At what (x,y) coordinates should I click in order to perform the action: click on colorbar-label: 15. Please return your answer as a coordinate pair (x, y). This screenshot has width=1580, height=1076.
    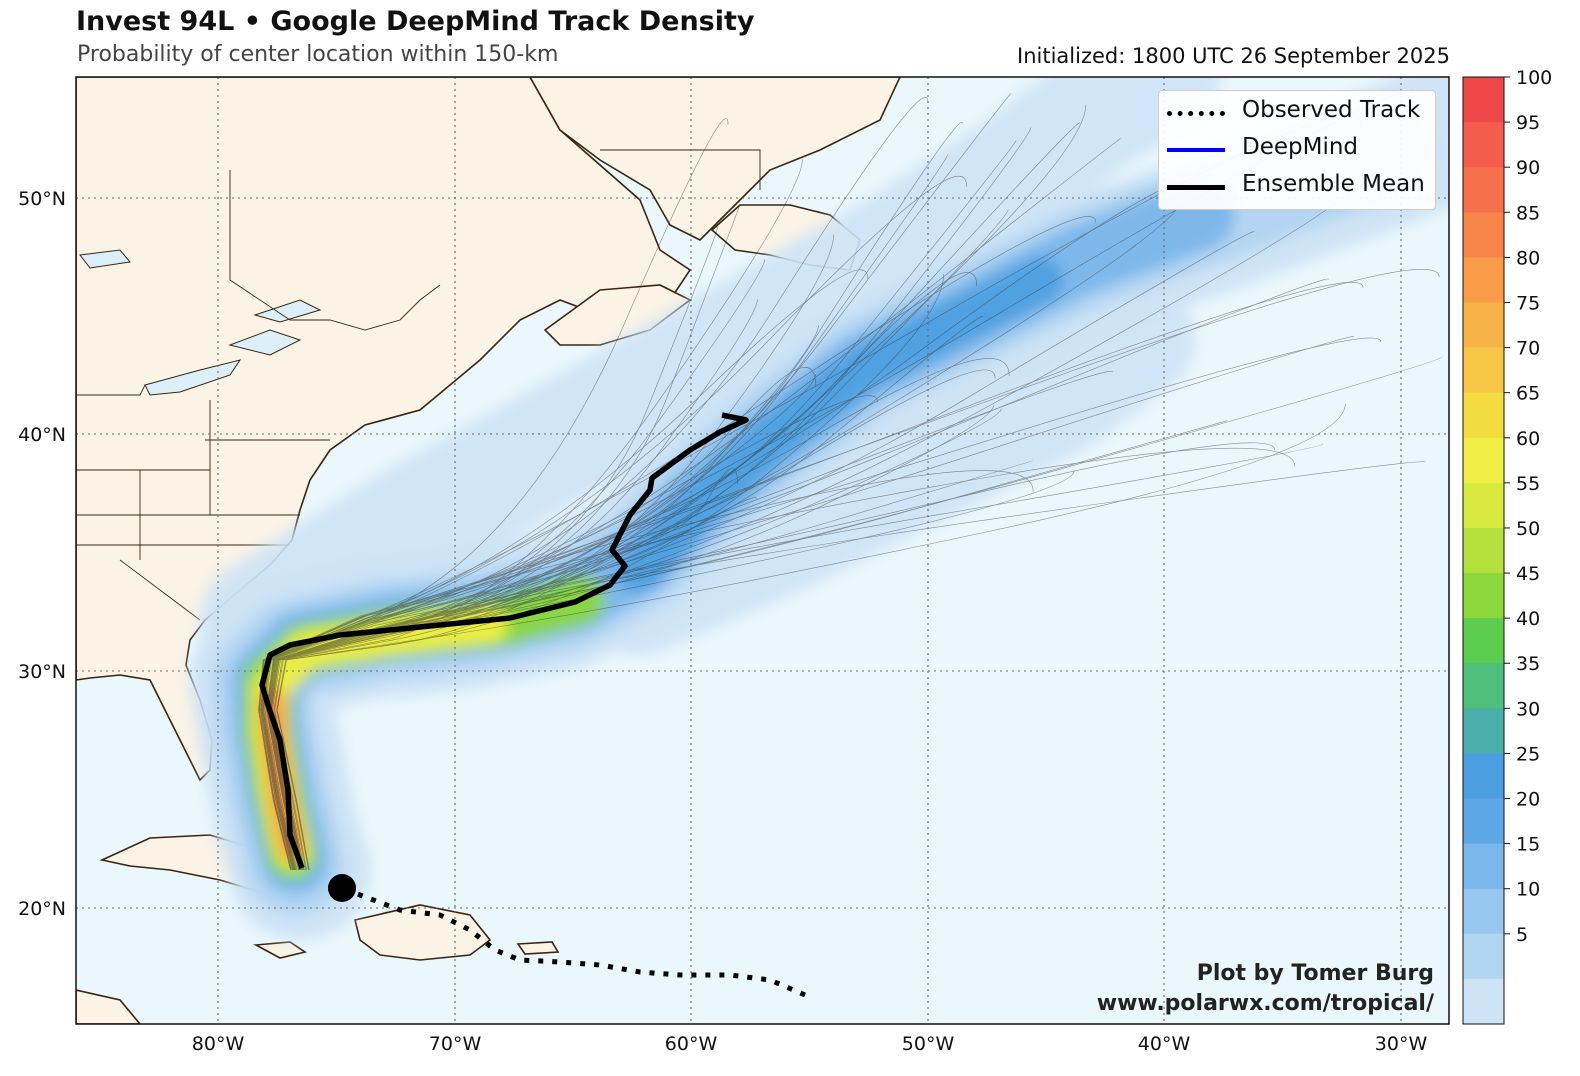
    Looking at the image, I should click on (1528, 845).